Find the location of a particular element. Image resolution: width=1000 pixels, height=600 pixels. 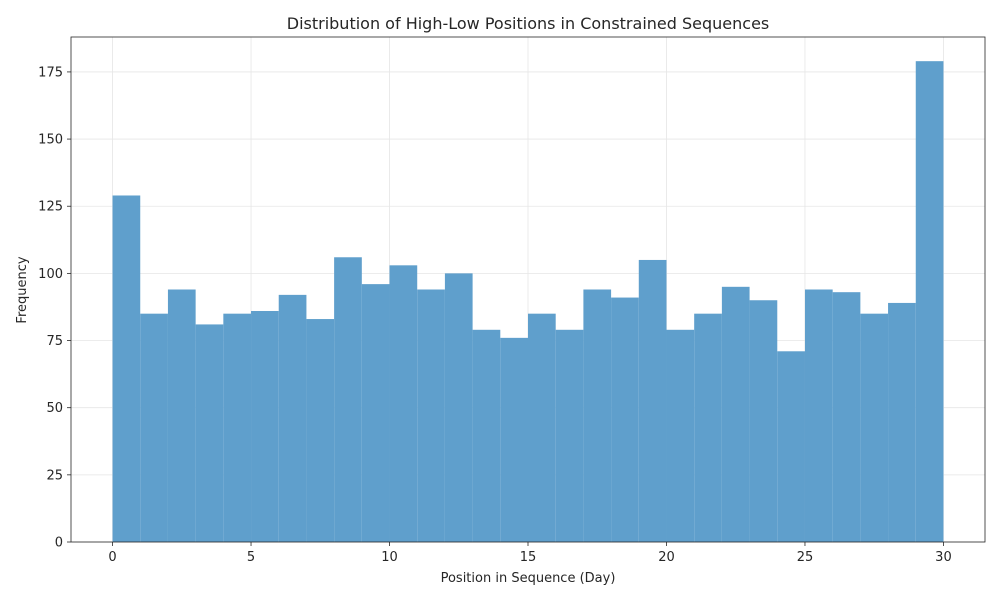

y-axis-label: Frequency is located at coordinates (22, 289).